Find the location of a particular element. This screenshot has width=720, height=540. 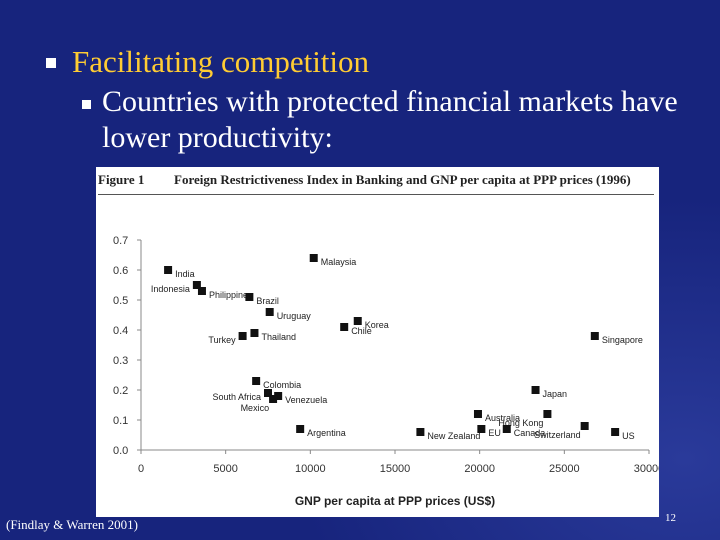

x-tick-label: 0 is located at coordinates (141, 469).